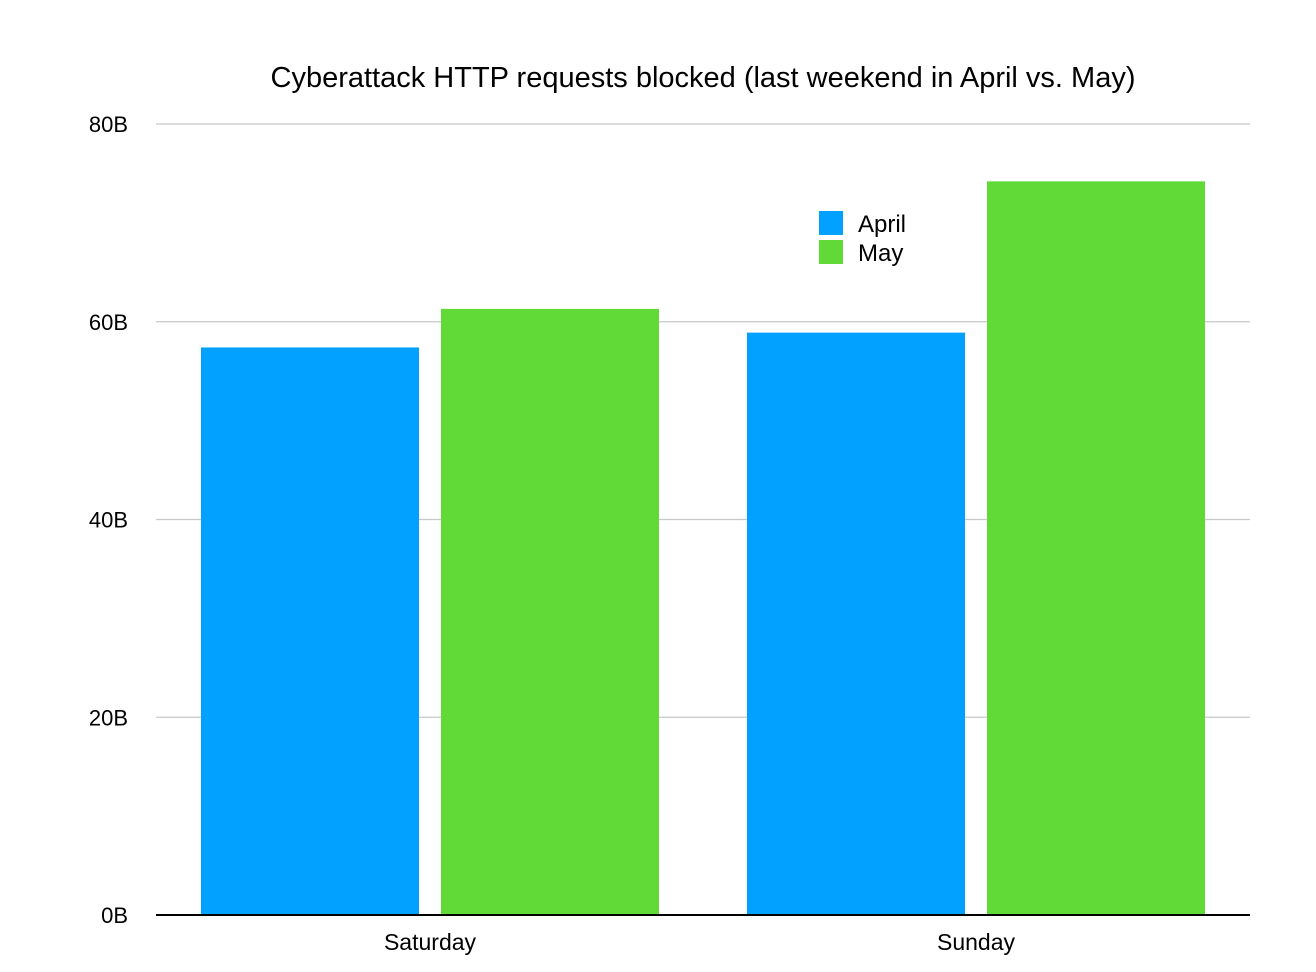  Describe the element at coordinates (880, 253) in the screenshot. I see `legend-label-may: May` at that location.